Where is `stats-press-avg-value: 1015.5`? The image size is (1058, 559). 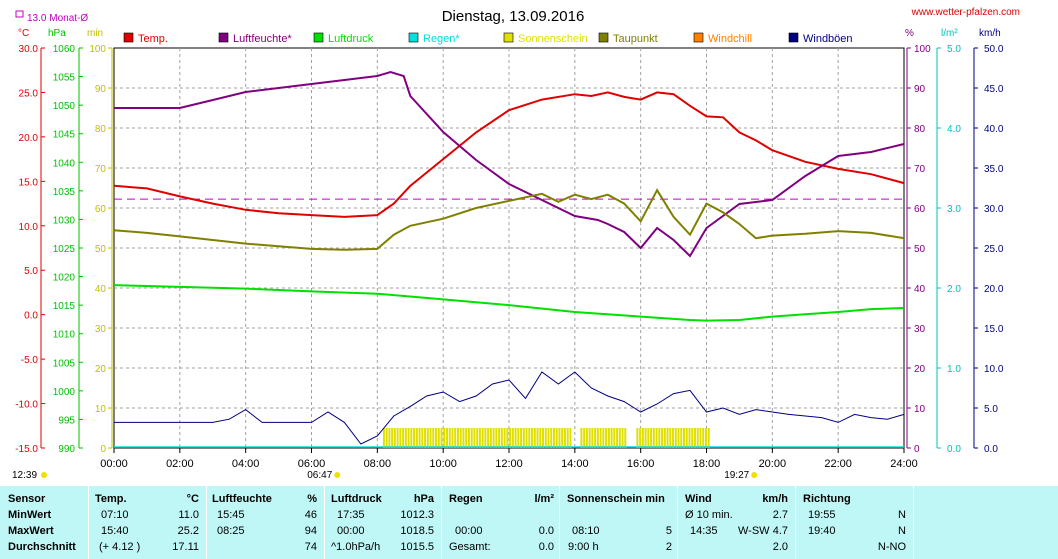
stats-press-avg-value: 1015.5 is located at coordinates (417, 547).